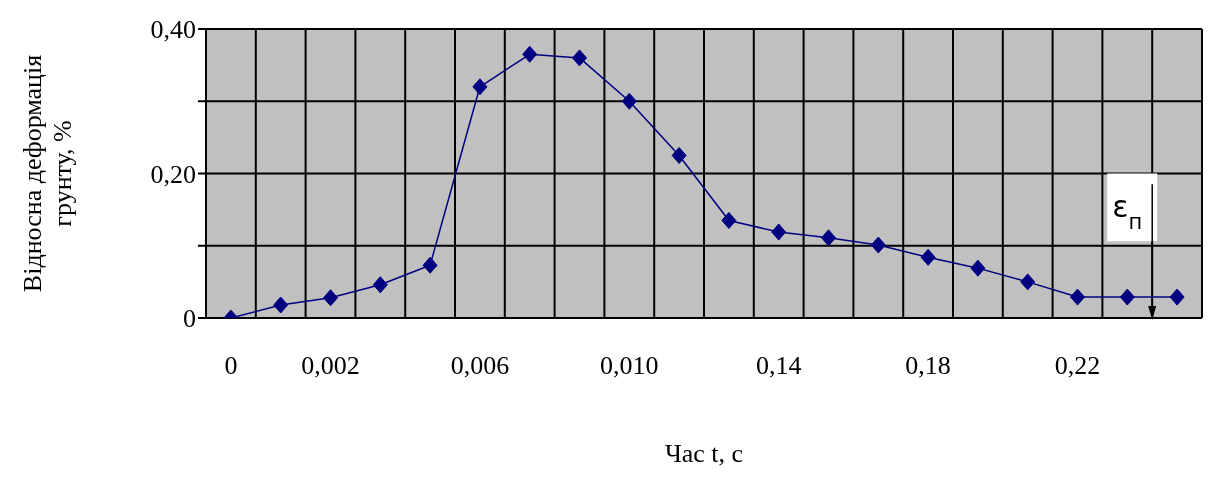  What do you see at coordinates (47, 173) in the screenshot?
I see `y-axis-title: Відносна деформація грунту, %` at bounding box center [47, 173].